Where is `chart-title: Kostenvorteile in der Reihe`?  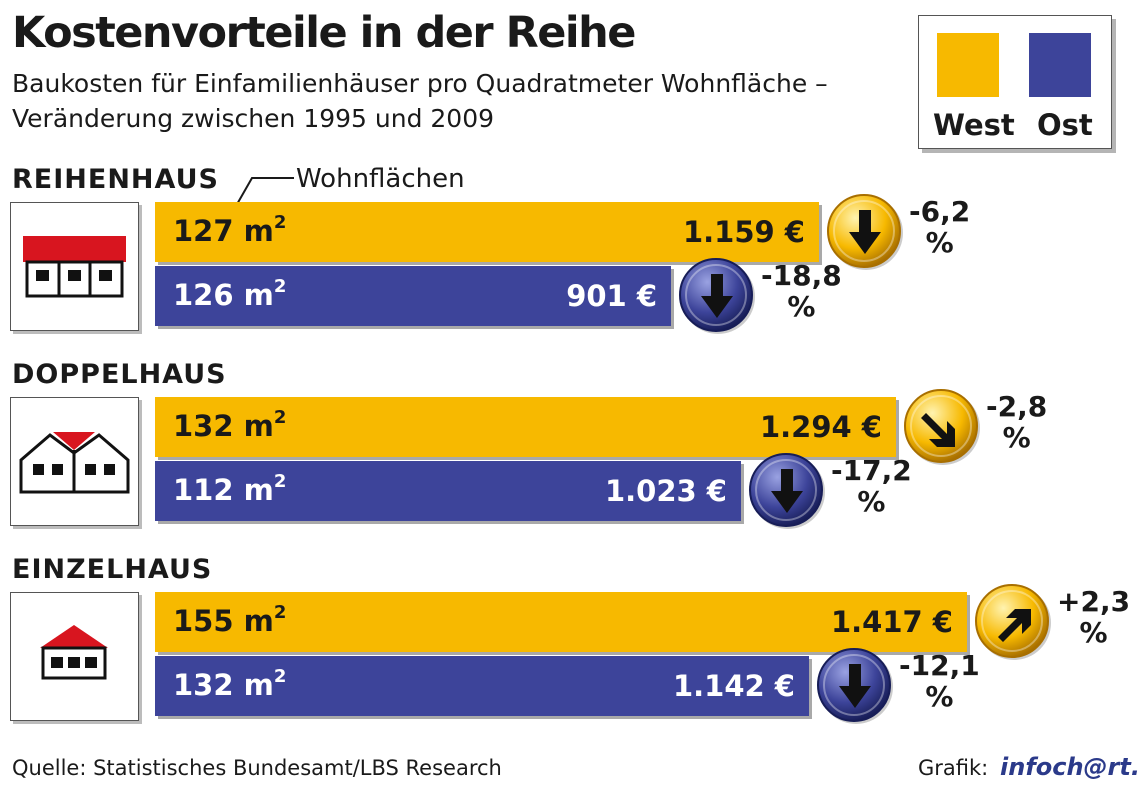
chart-title: Kostenvorteile in der Reihe is located at coordinates (324, 33).